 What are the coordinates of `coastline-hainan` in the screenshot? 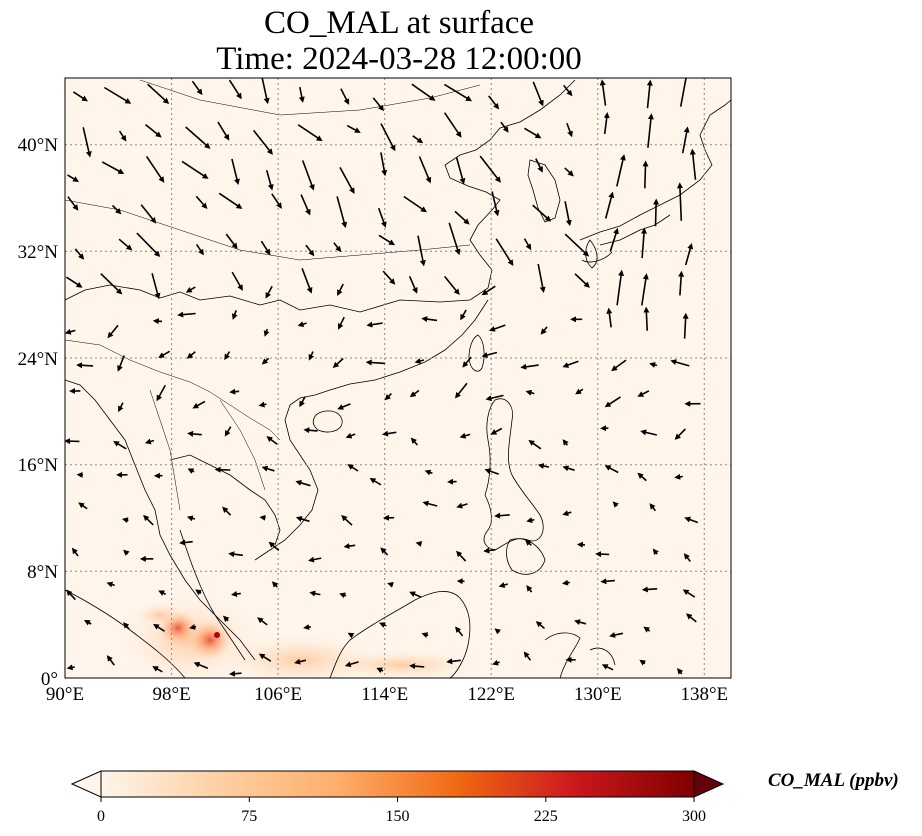 It's located at (327, 421).